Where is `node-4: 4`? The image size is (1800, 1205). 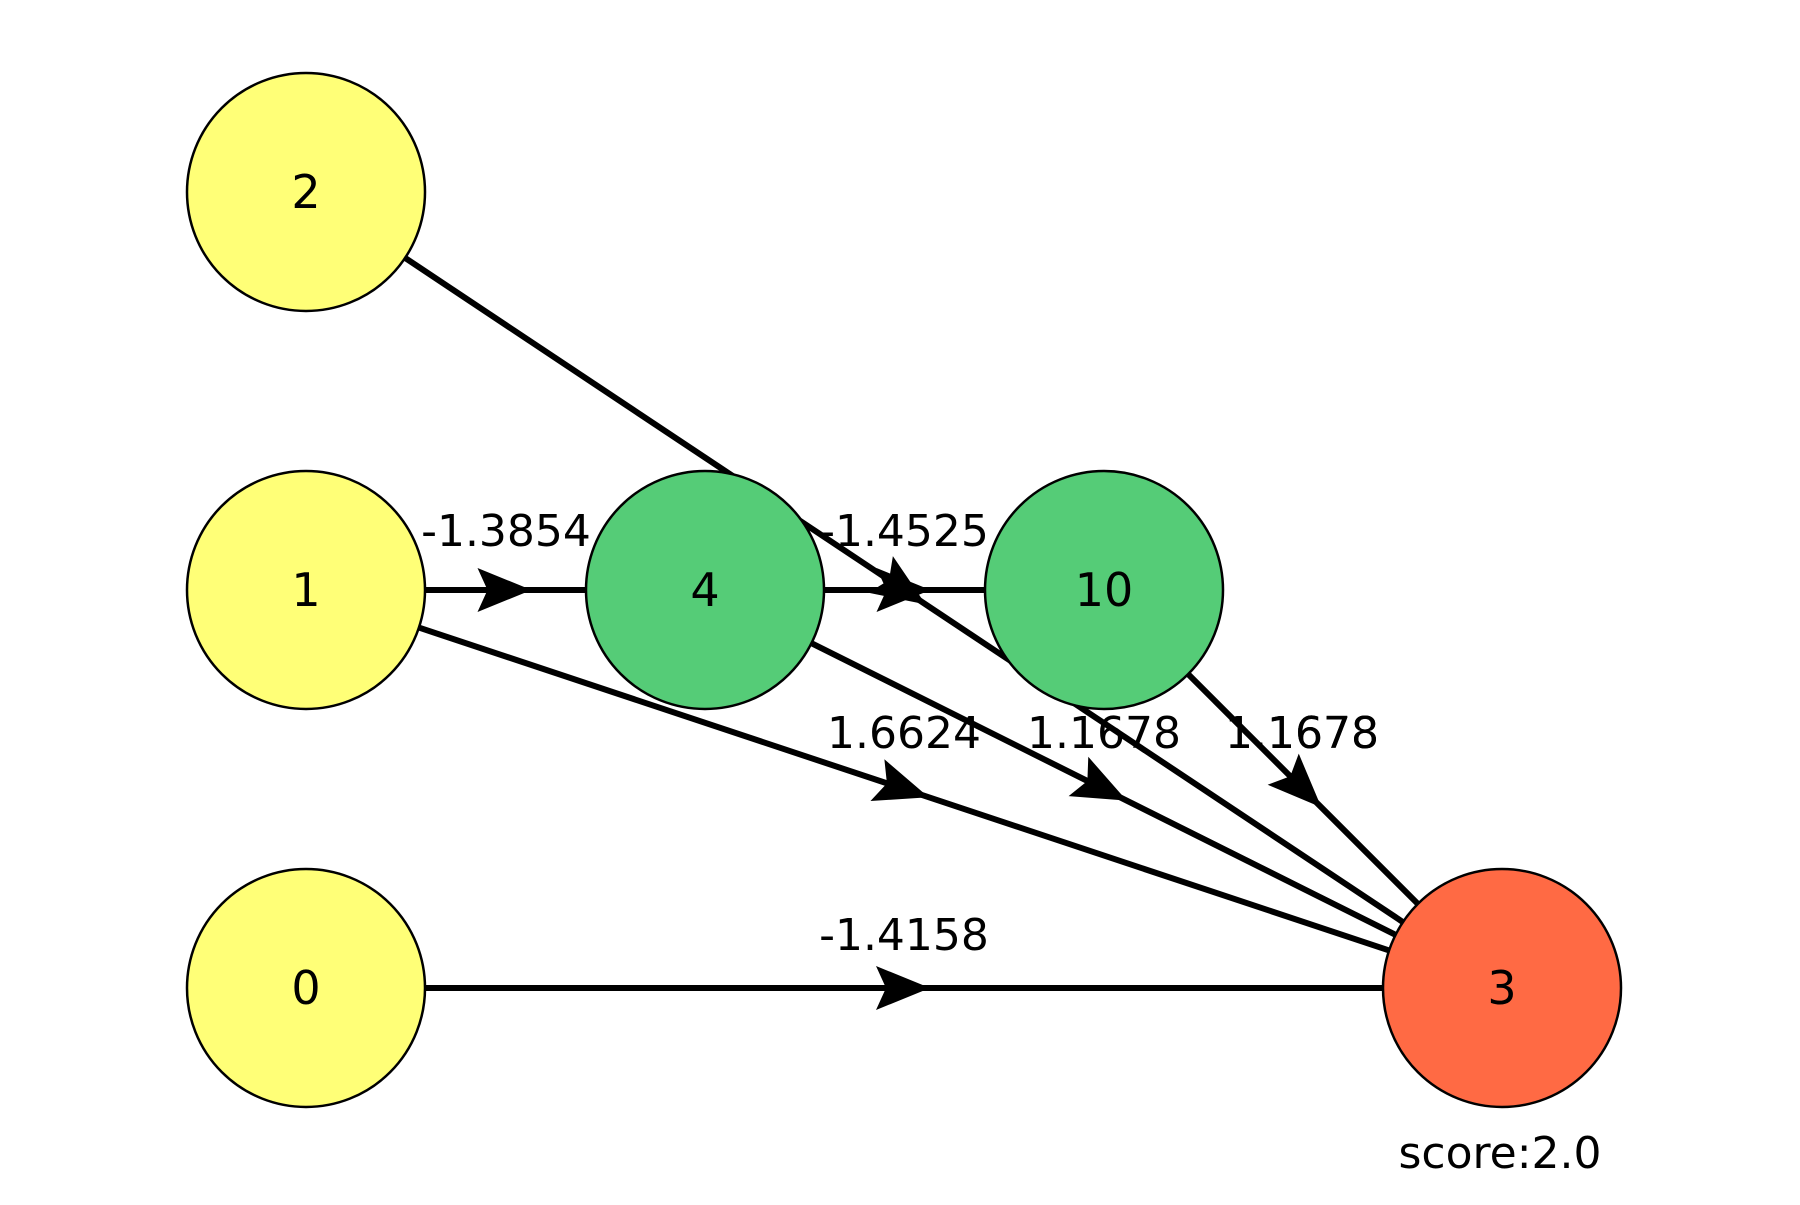
node-4: 4 is located at coordinates (705, 590).